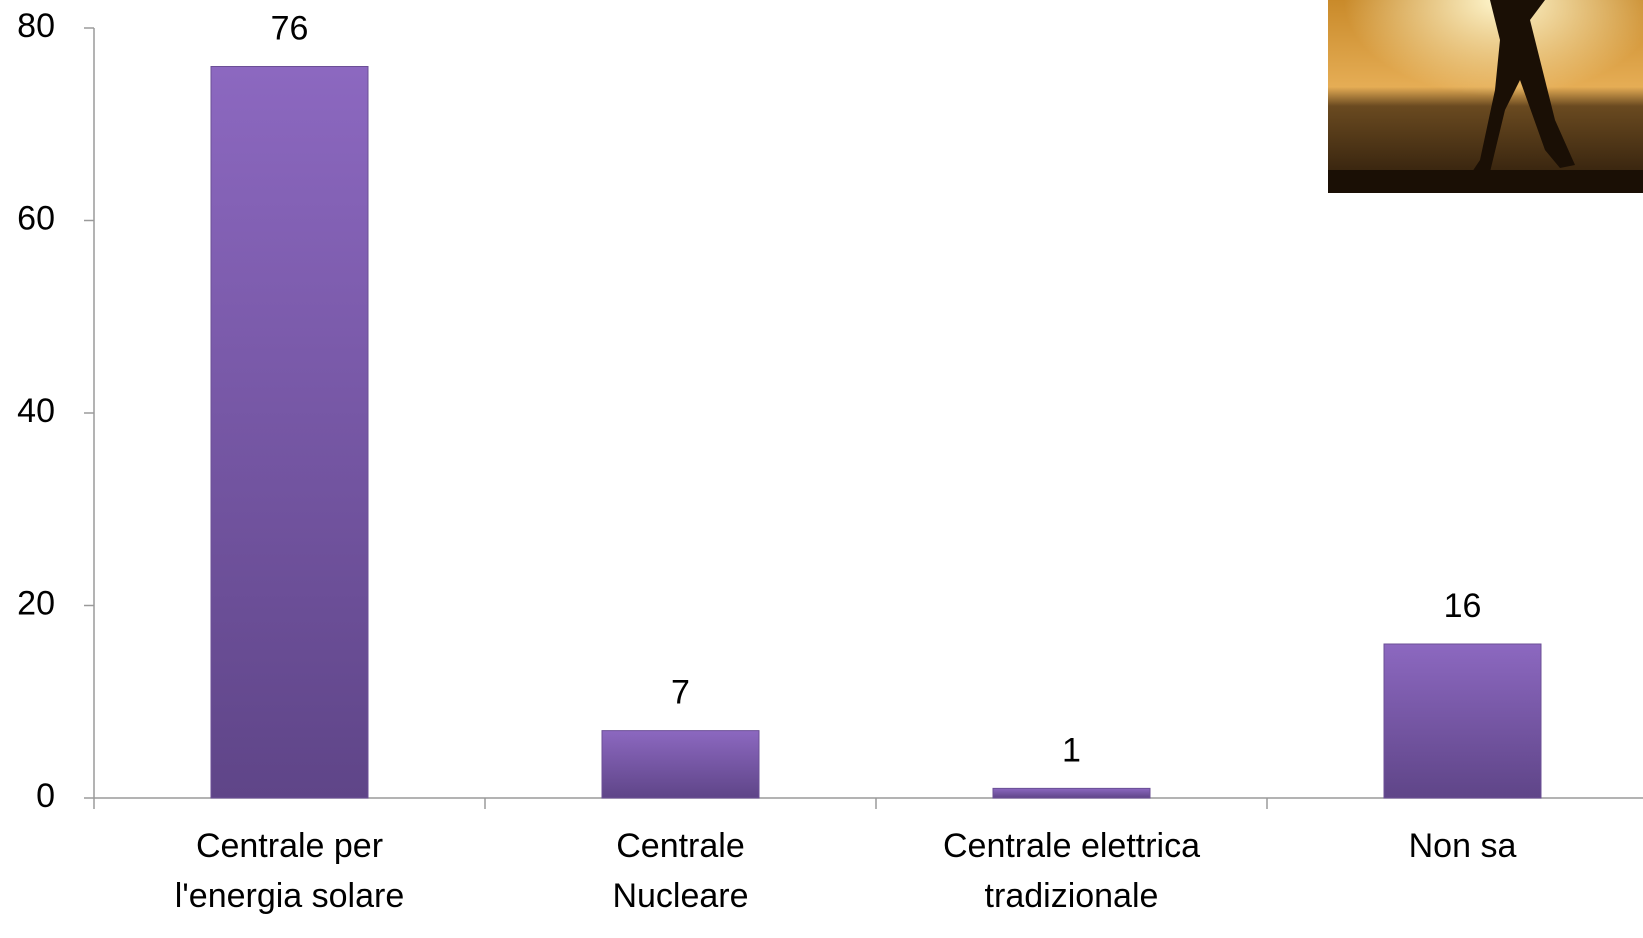 The height and width of the screenshot is (938, 1643). I want to click on x-tick-label: Centrale per l'energia solare, so click(289, 871).